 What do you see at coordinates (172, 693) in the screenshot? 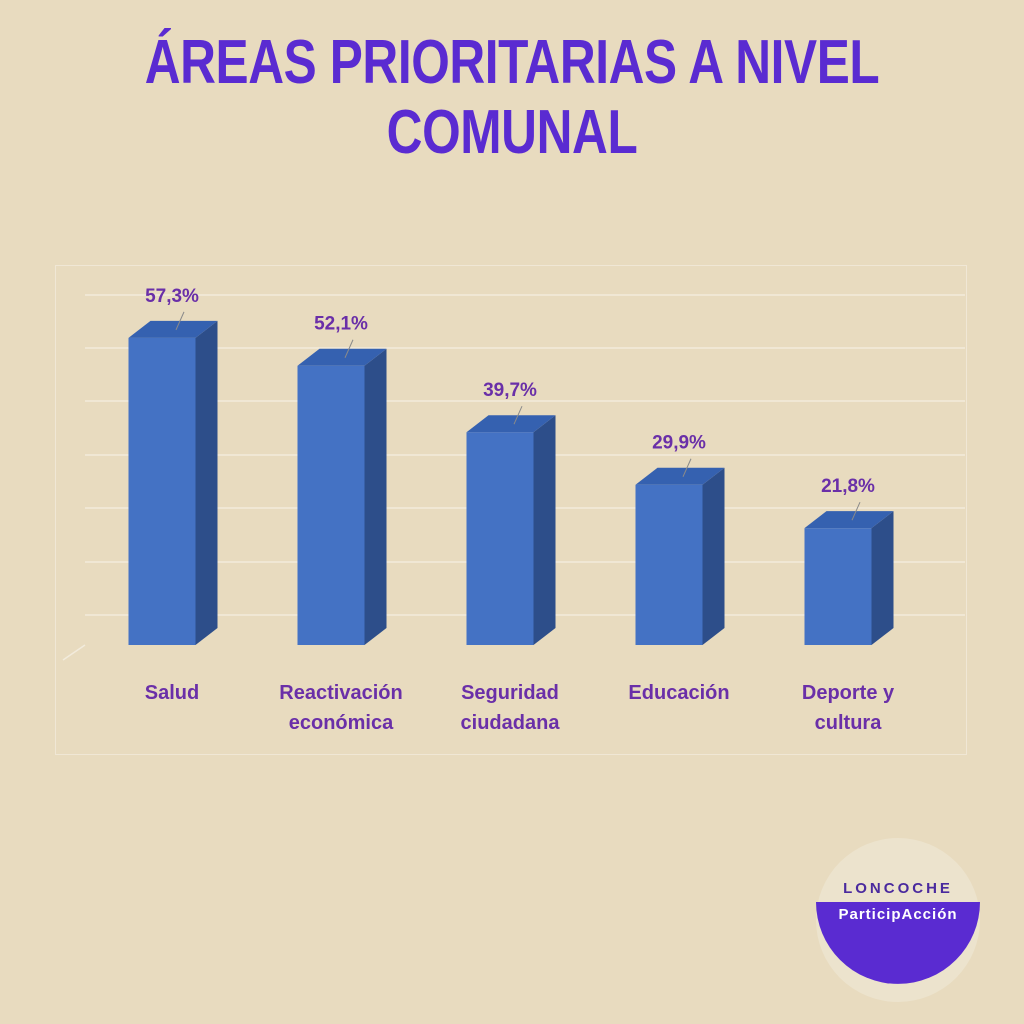
I see `x-tick-label: Salud` at bounding box center [172, 693].